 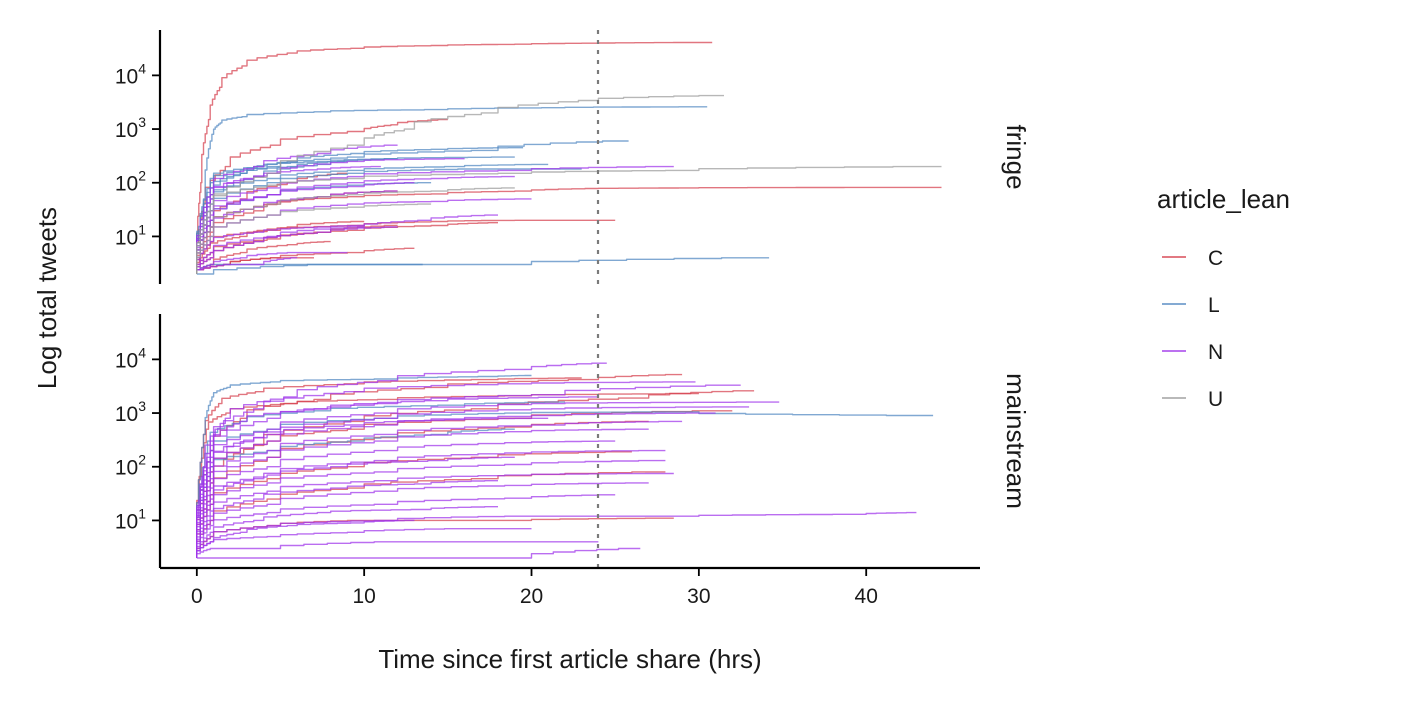 I want to click on x-tick-label: 10, so click(x=363, y=596).